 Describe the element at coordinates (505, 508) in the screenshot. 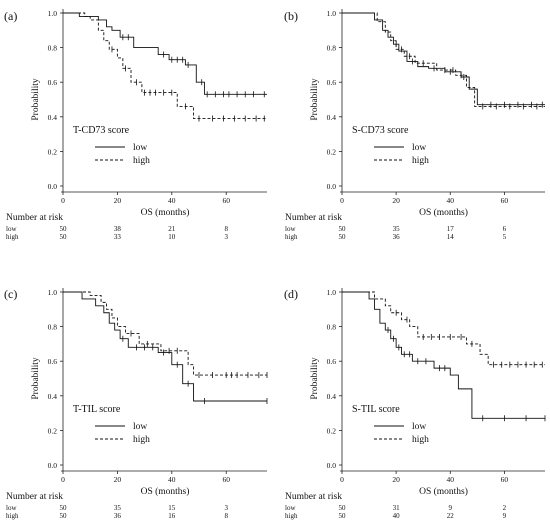

I see `risk-count: 2` at that location.